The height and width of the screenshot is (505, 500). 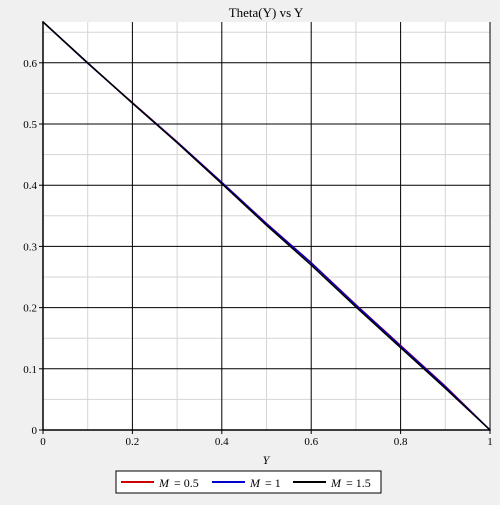 I want to click on x-axis-label: Y, so click(x=267, y=460).